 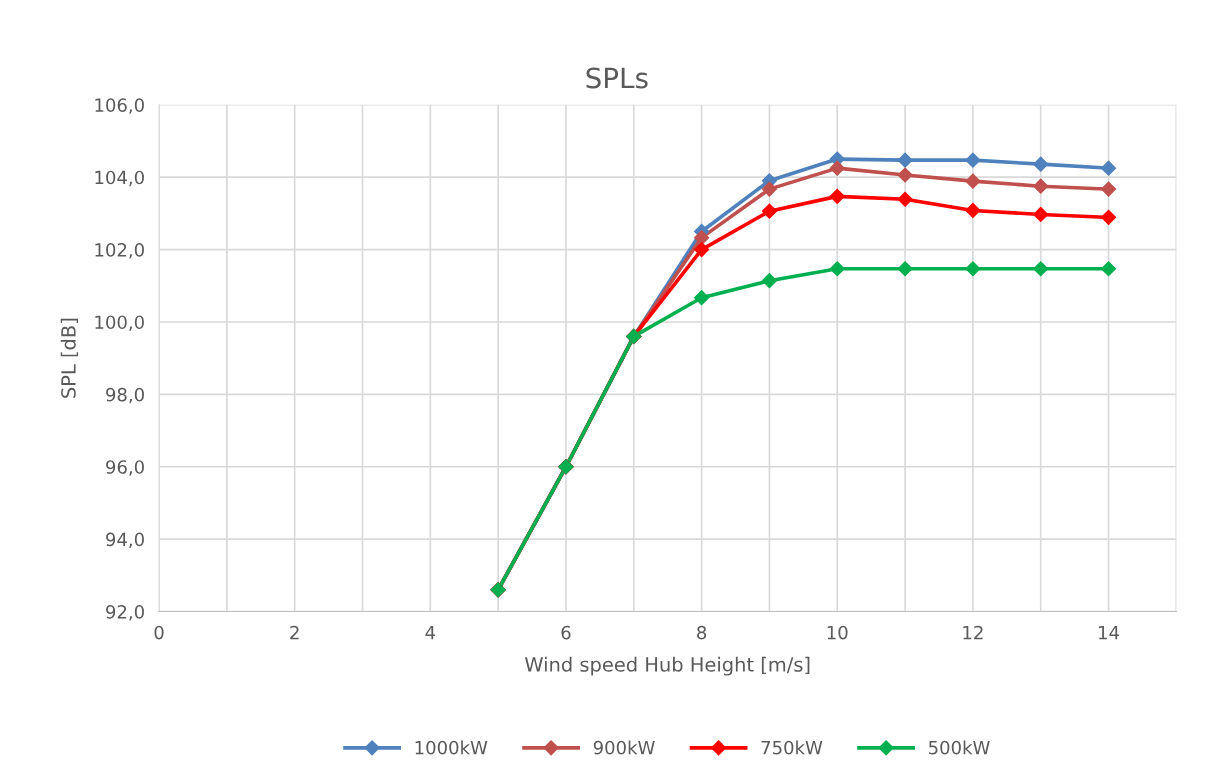 What do you see at coordinates (119, 178) in the screenshot?
I see `y-tick-label: 104,0` at bounding box center [119, 178].